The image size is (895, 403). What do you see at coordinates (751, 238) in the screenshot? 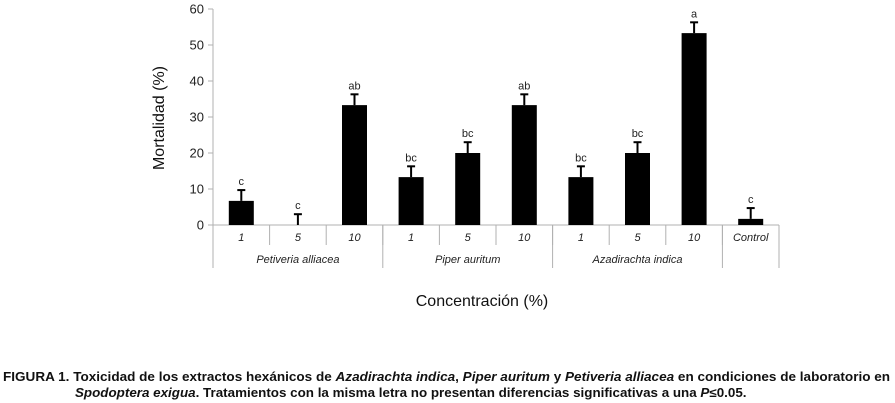
I see `category-label: Control` at bounding box center [751, 238].